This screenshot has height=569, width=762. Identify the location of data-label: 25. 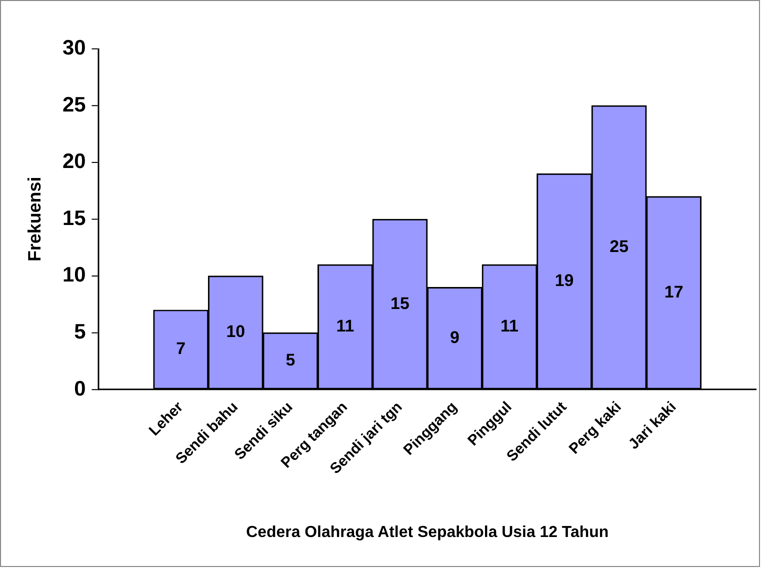
(619, 246).